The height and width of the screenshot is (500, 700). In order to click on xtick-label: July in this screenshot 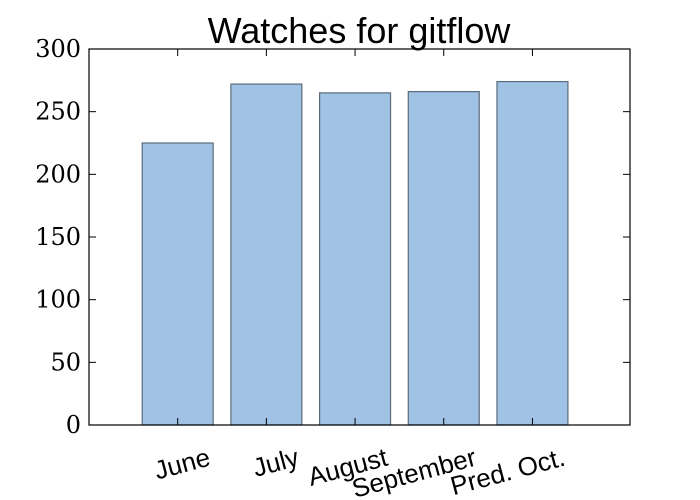, I will do `click(275, 462)`.